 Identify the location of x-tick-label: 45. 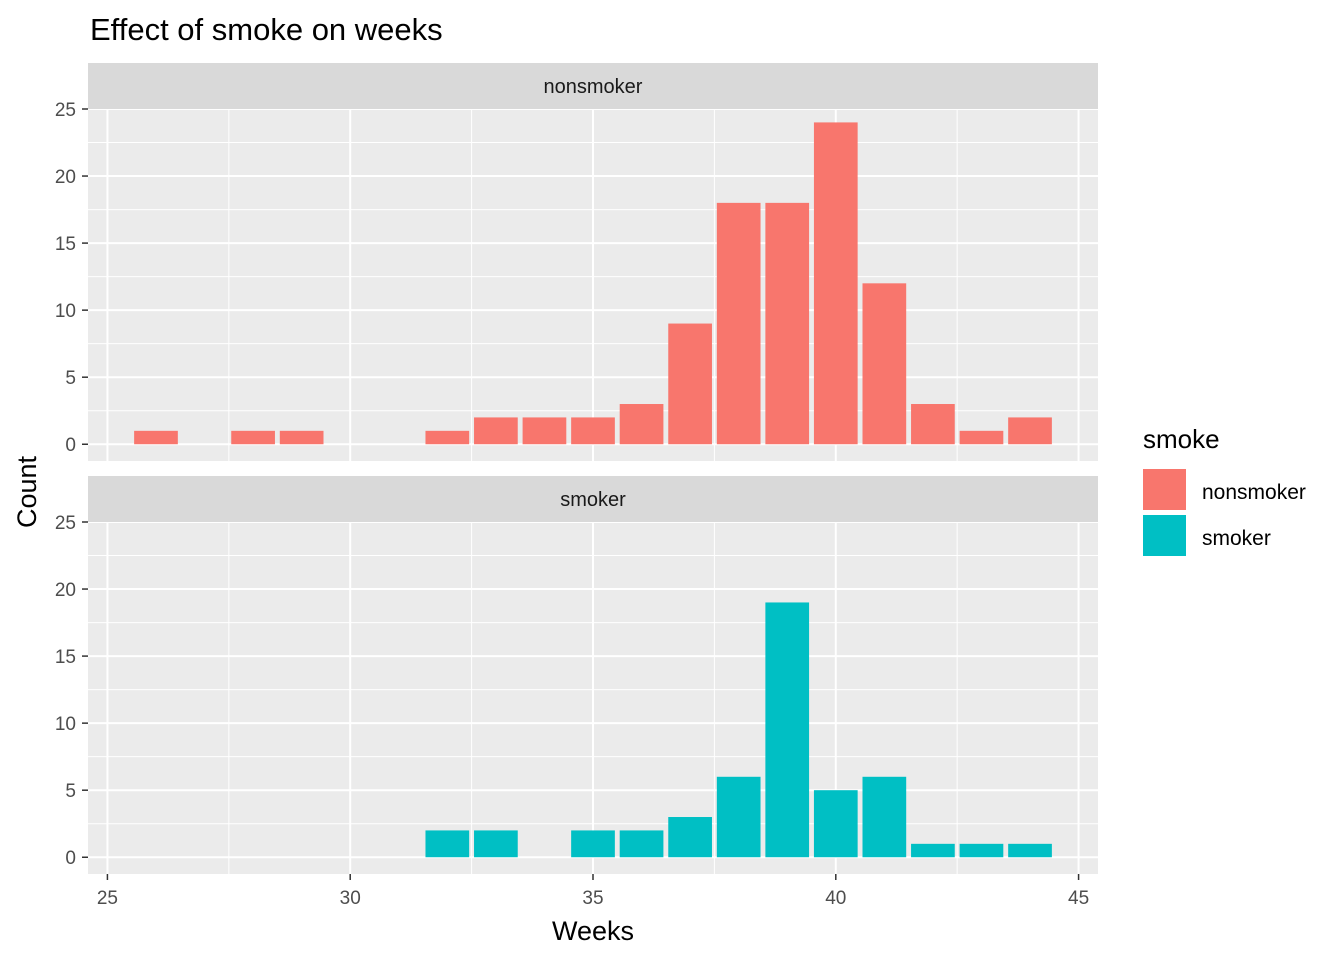
(1078, 898).